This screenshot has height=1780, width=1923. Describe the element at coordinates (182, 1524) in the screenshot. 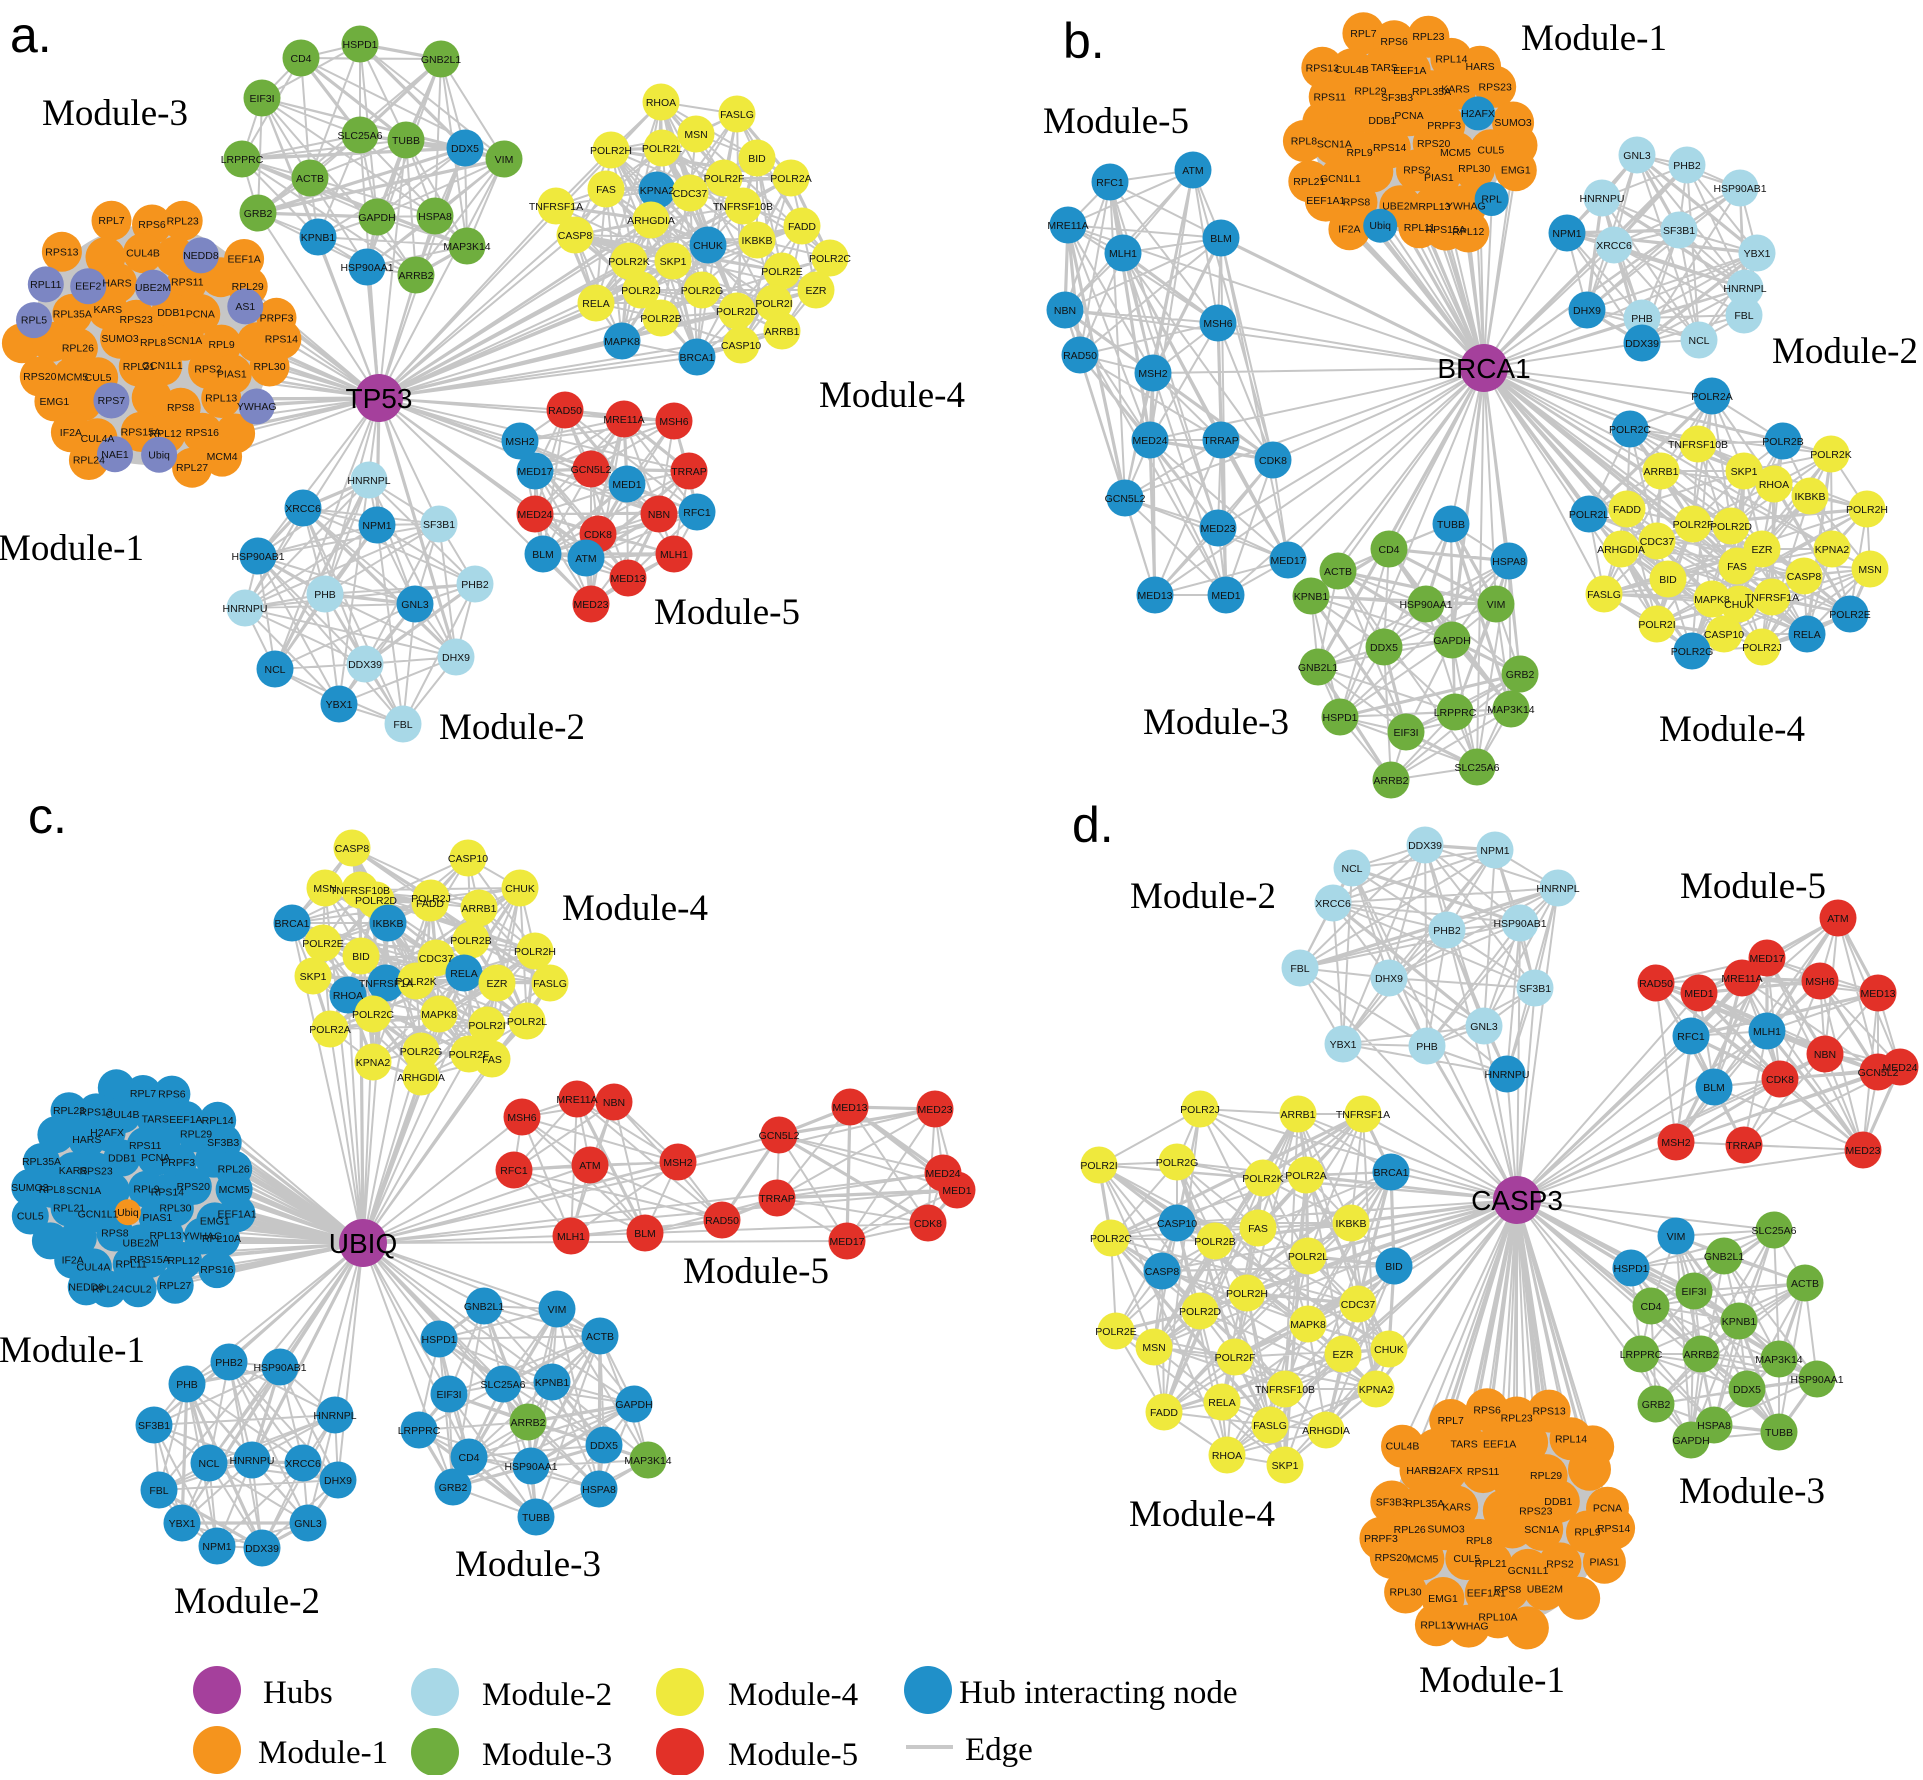

I see `svg-text: YBX1` at that location.